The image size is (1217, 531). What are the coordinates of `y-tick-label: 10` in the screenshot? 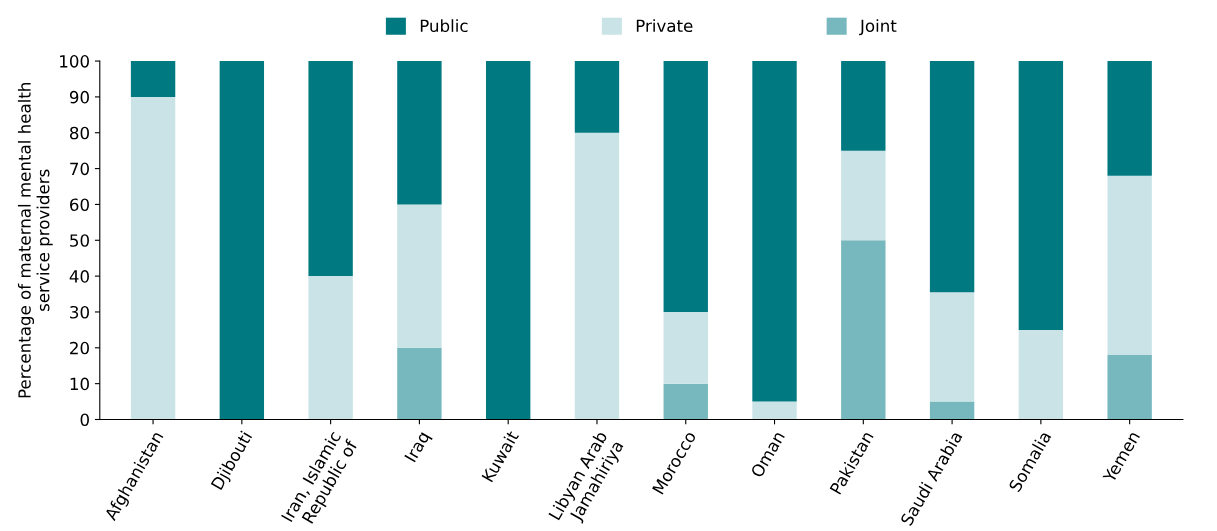 It's located at (79, 384).